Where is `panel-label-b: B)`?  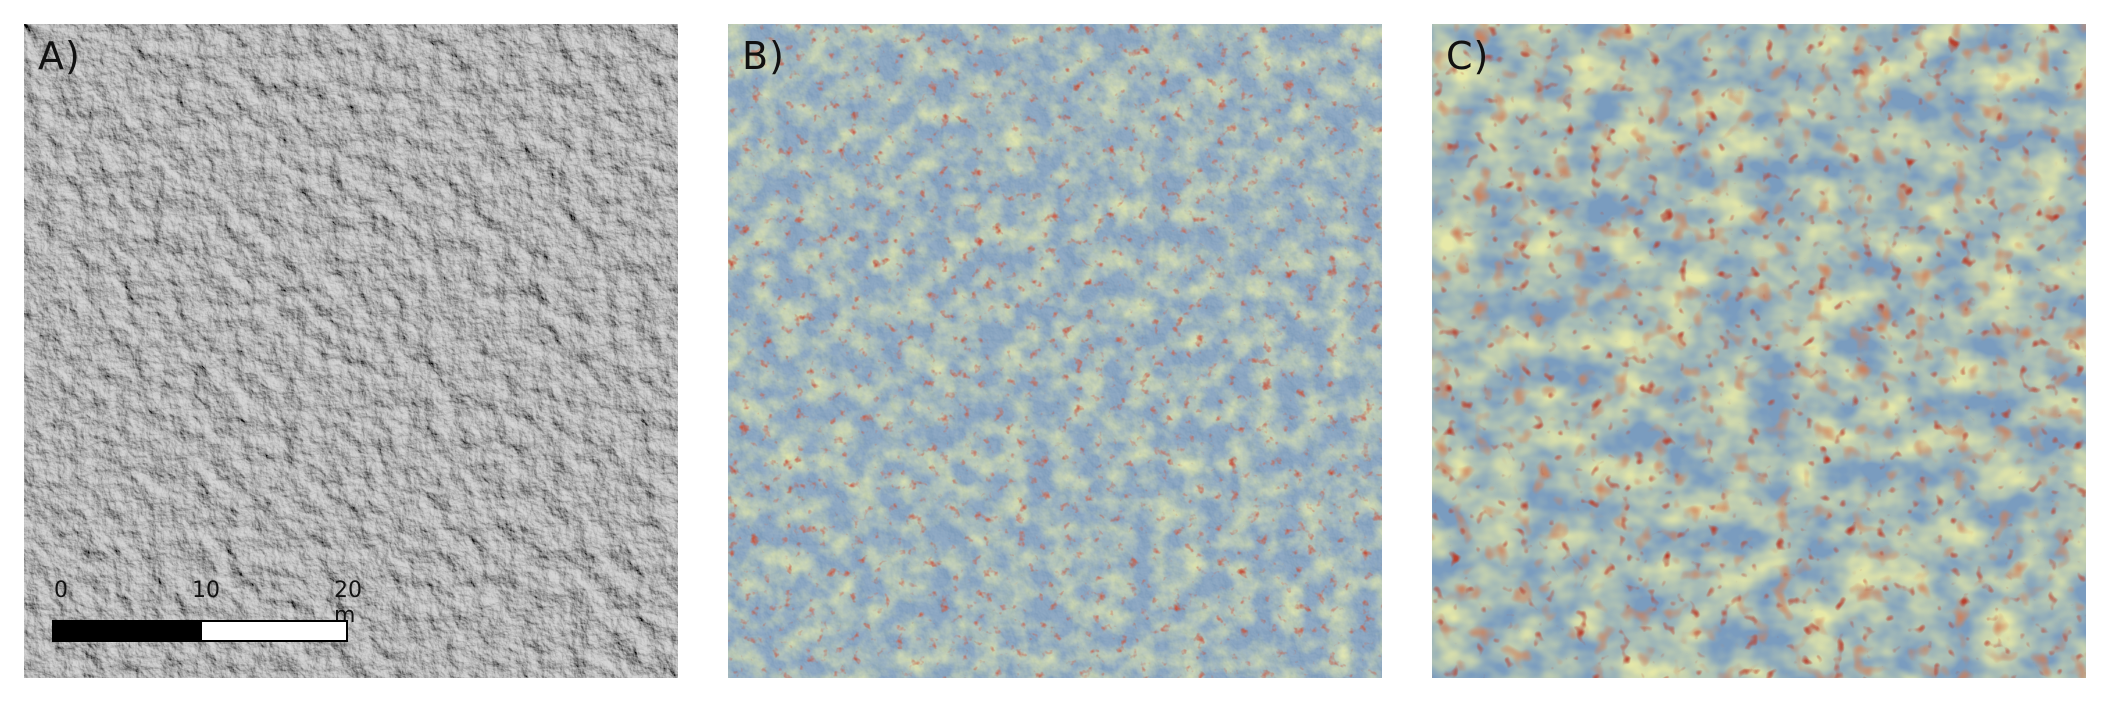
panel-label-b: B) is located at coordinates (763, 56).